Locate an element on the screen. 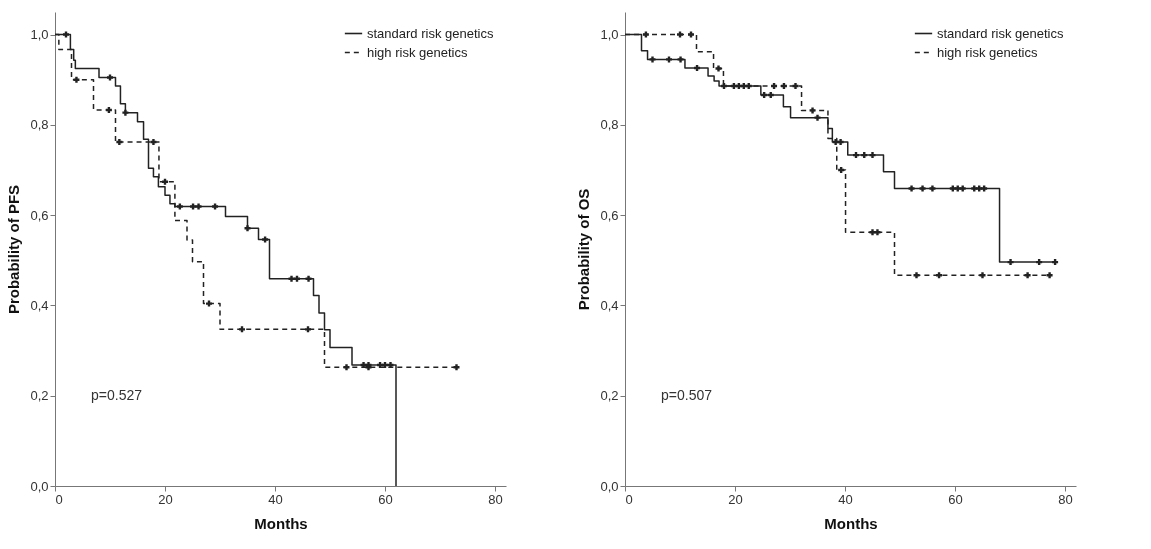 The width and height of the screenshot is (1151, 549). y-axis-title: Probability of OS is located at coordinates (584, 249).